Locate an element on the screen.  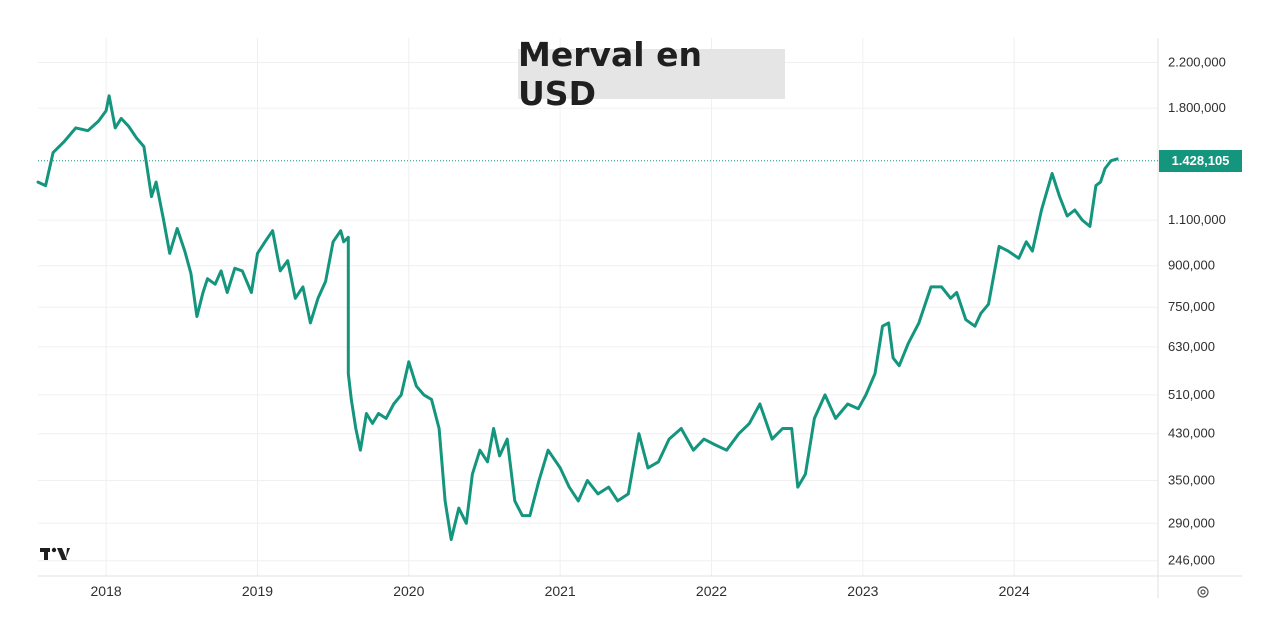
x-tick-label: 2019 is located at coordinates (257, 591).